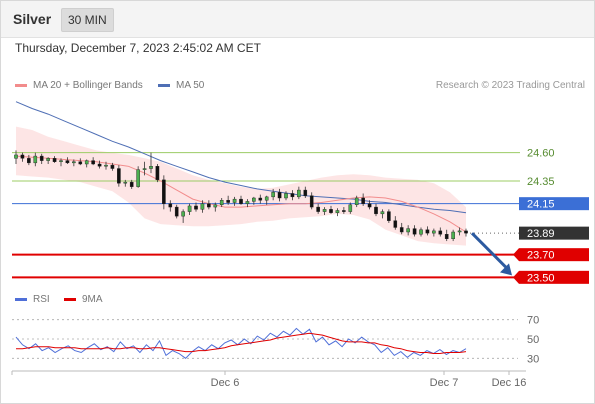 The height and width of the screenshot is (404, 595). I want to click on level-box-24.15, so click(554, 204).